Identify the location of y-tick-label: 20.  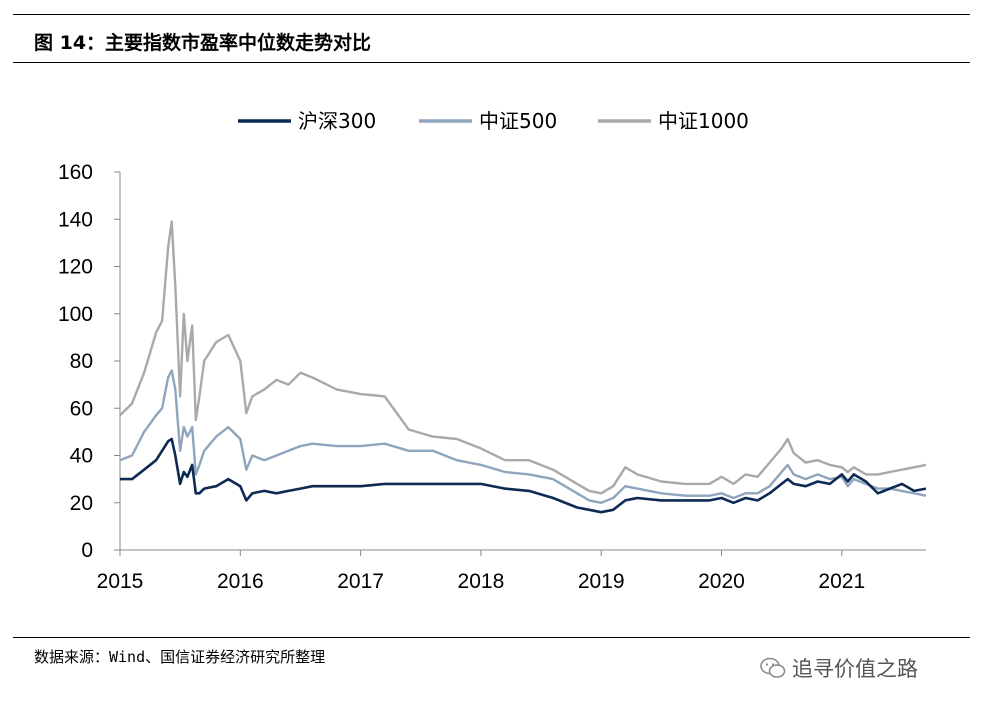
(81, 503).